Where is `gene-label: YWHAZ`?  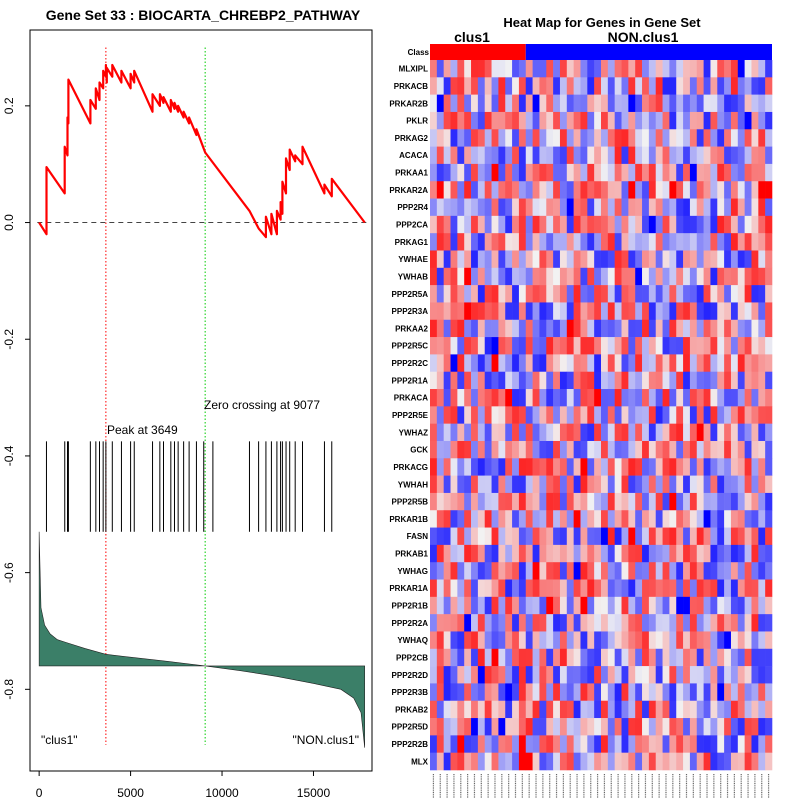 gene-label: YWHAZ is located at coordinates (413, 432).